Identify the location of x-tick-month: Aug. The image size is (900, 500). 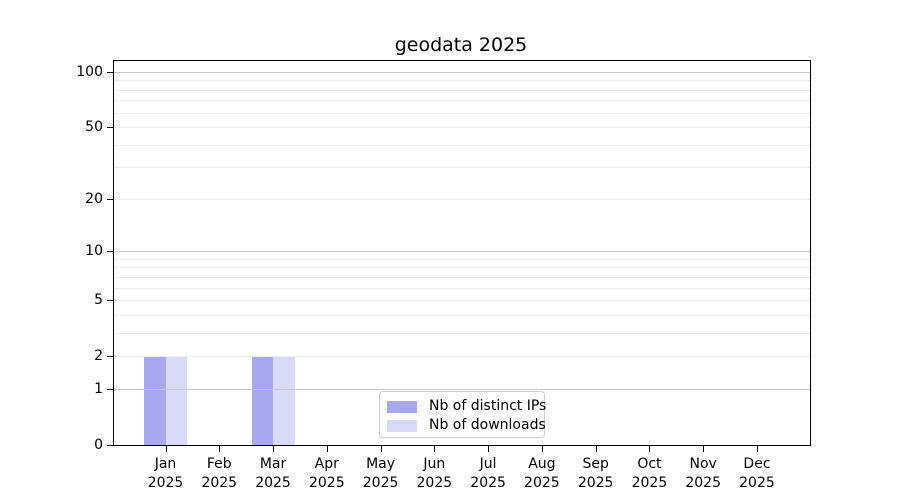
(542, 464).